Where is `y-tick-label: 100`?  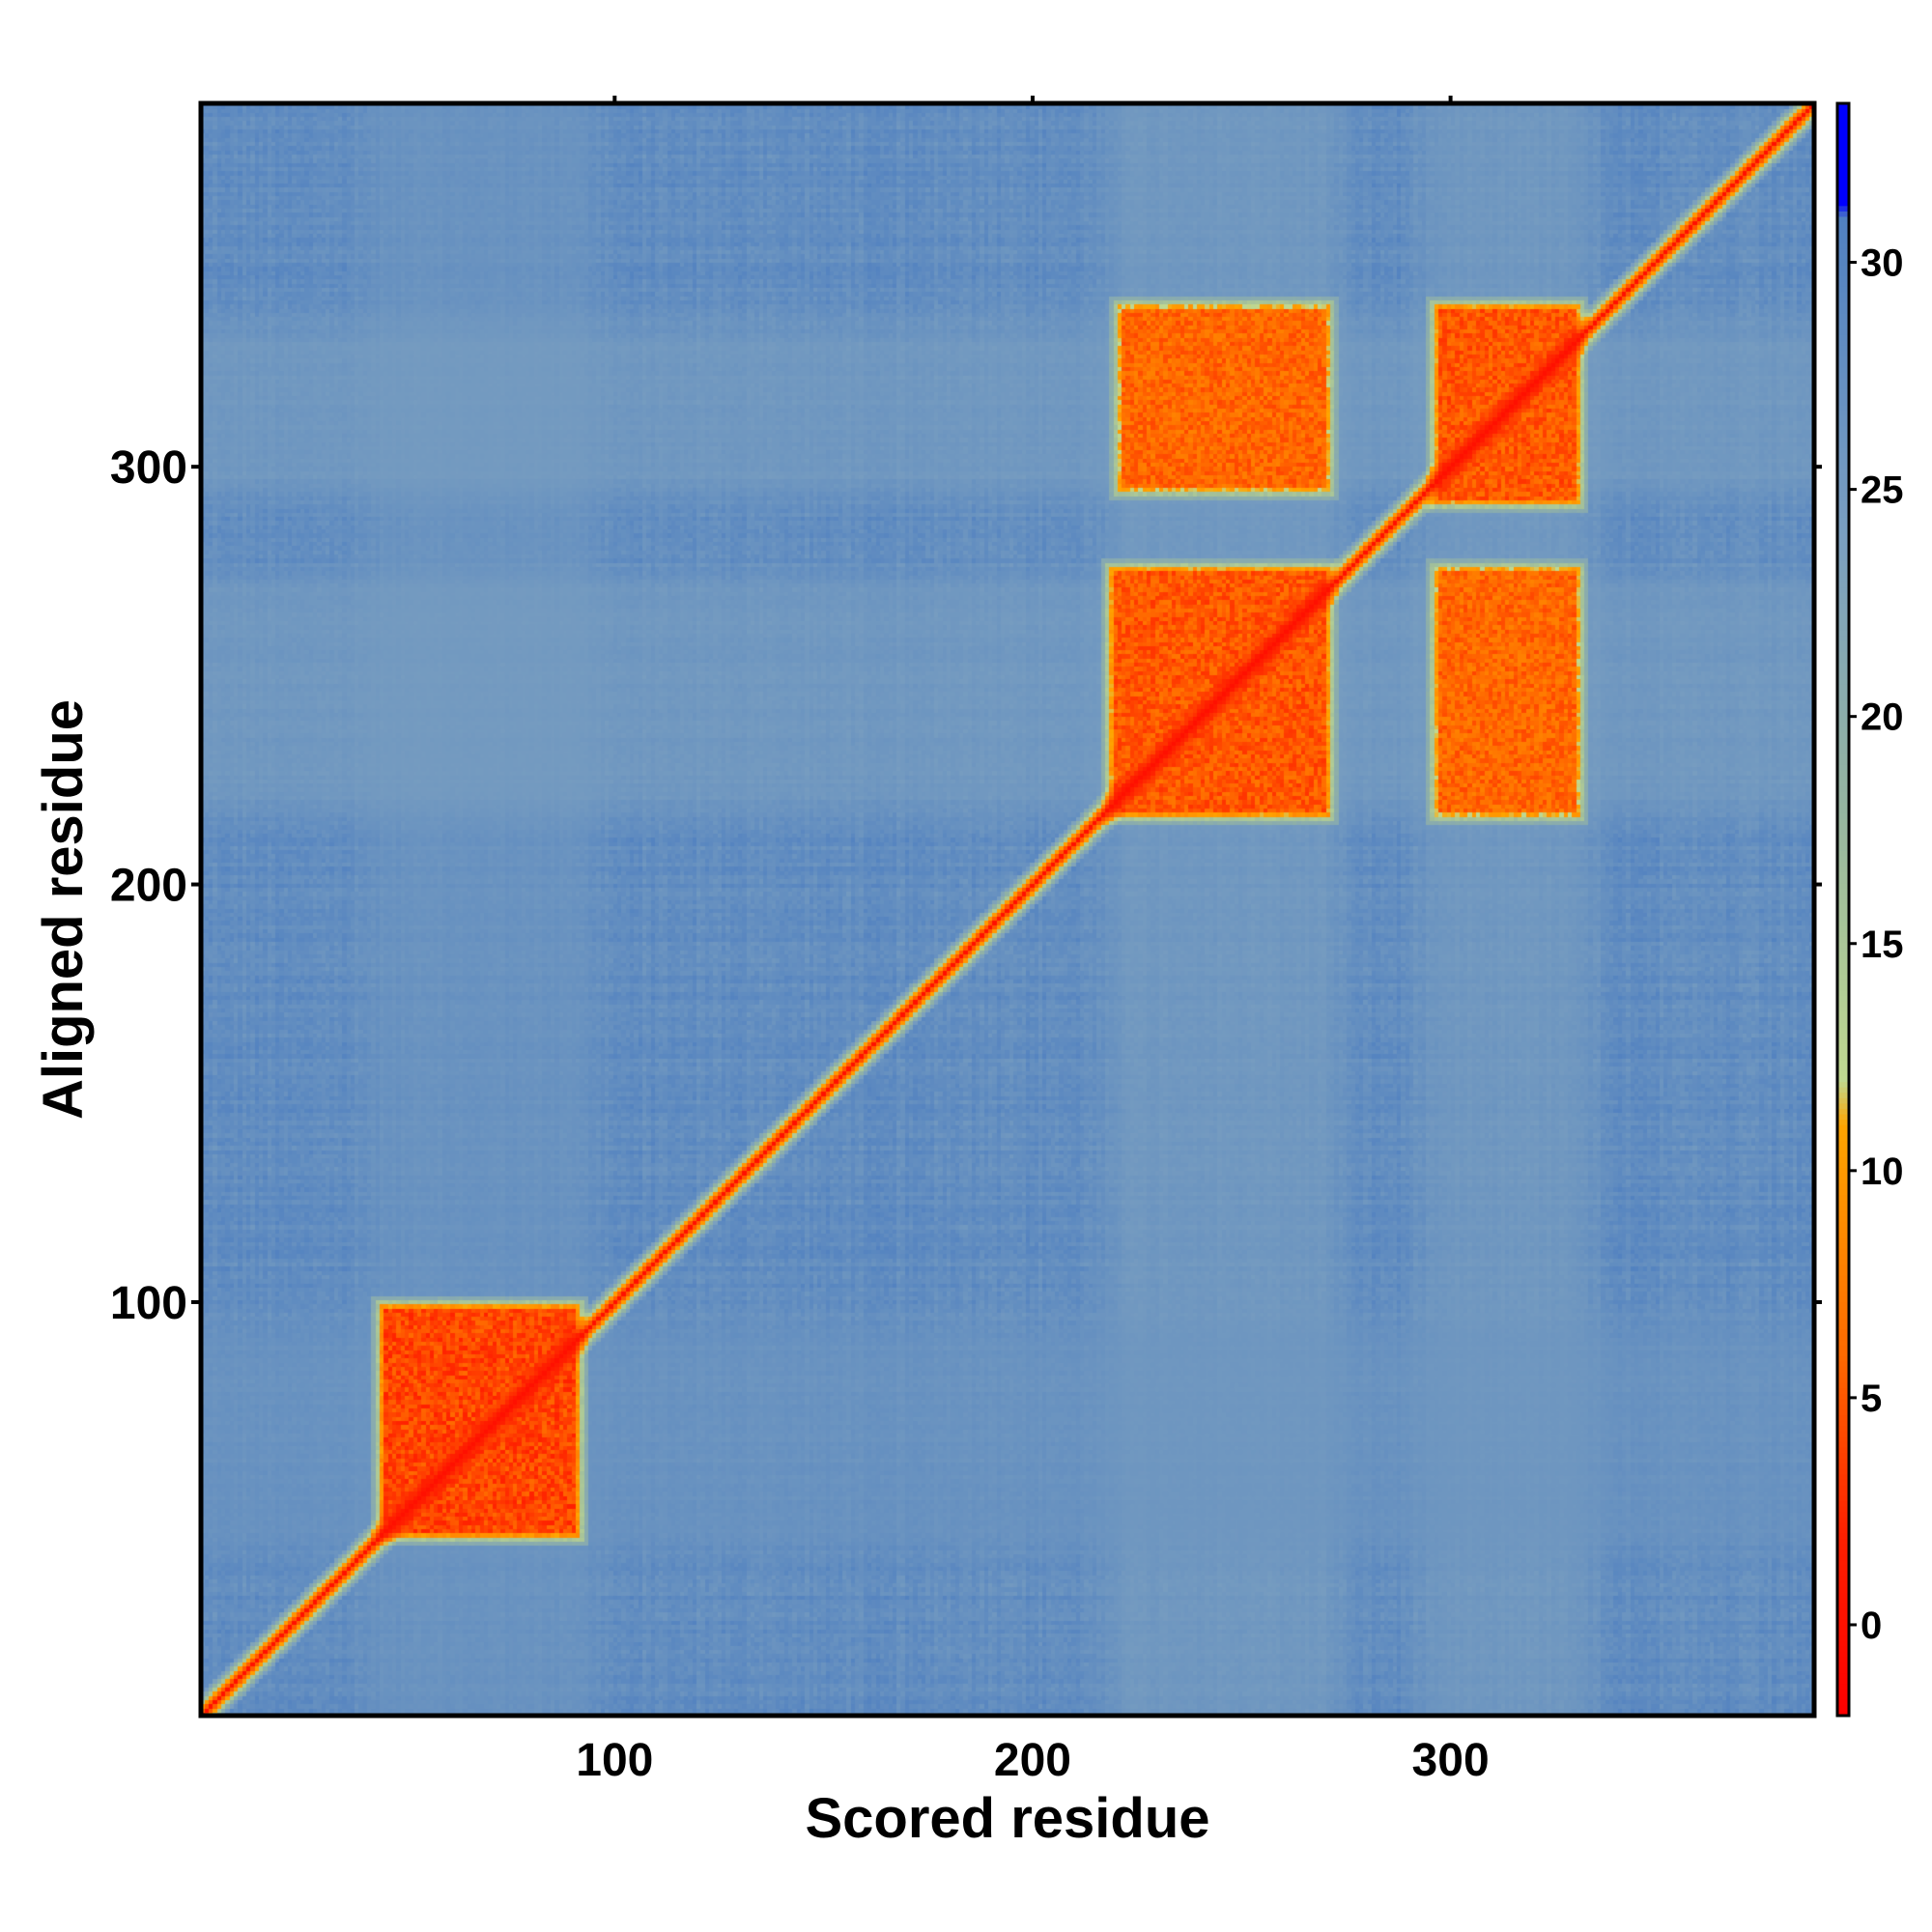 y-tick-label: 100 is located at coordinates (148, 1303).